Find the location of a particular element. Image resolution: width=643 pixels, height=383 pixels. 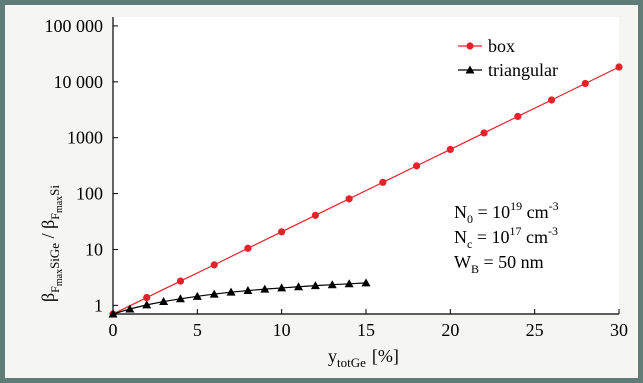

x-tick-label: 15 is located at coordinates (366, 330).